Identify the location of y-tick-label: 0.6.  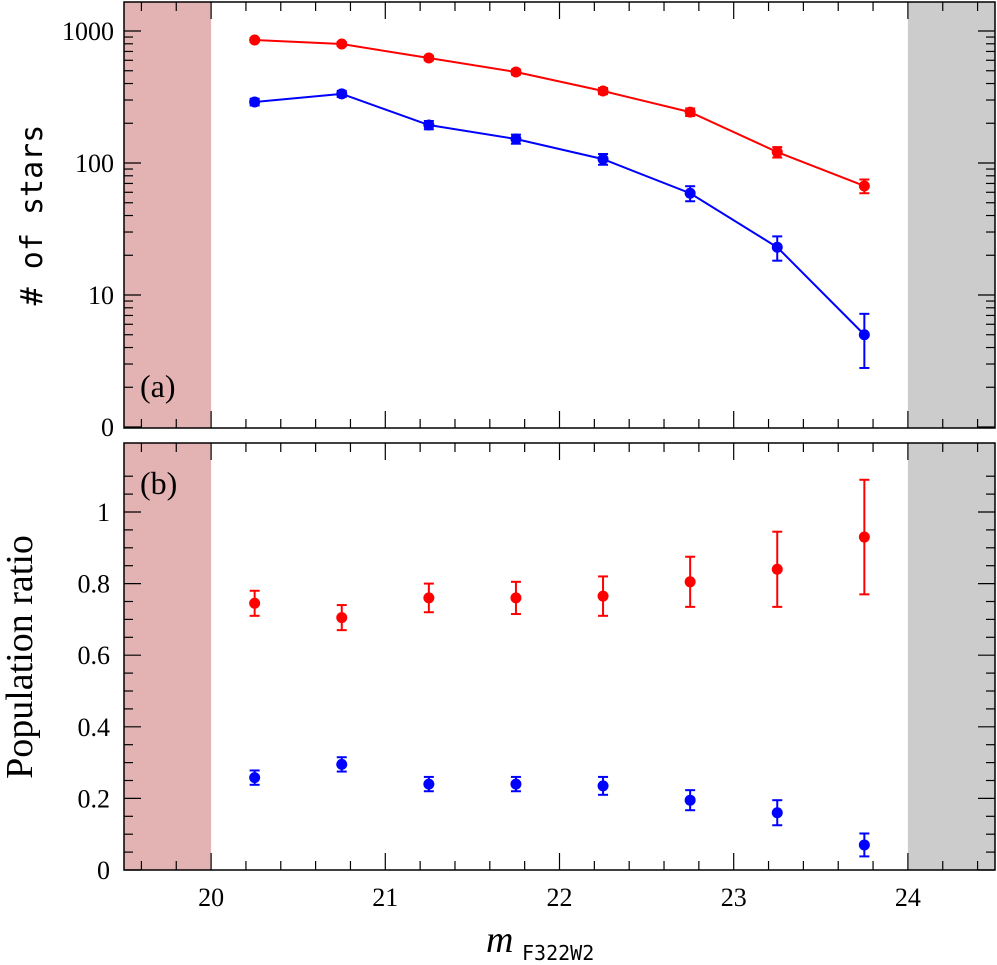
(94, 655).